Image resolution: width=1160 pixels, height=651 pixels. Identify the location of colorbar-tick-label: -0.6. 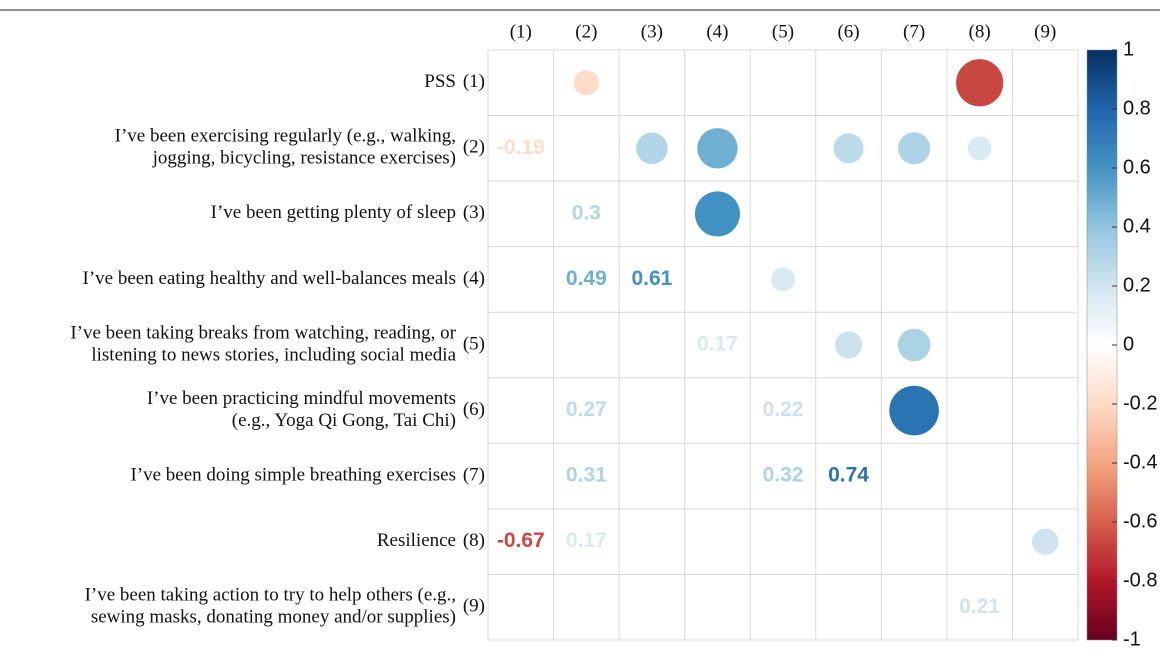
(1140, 521).